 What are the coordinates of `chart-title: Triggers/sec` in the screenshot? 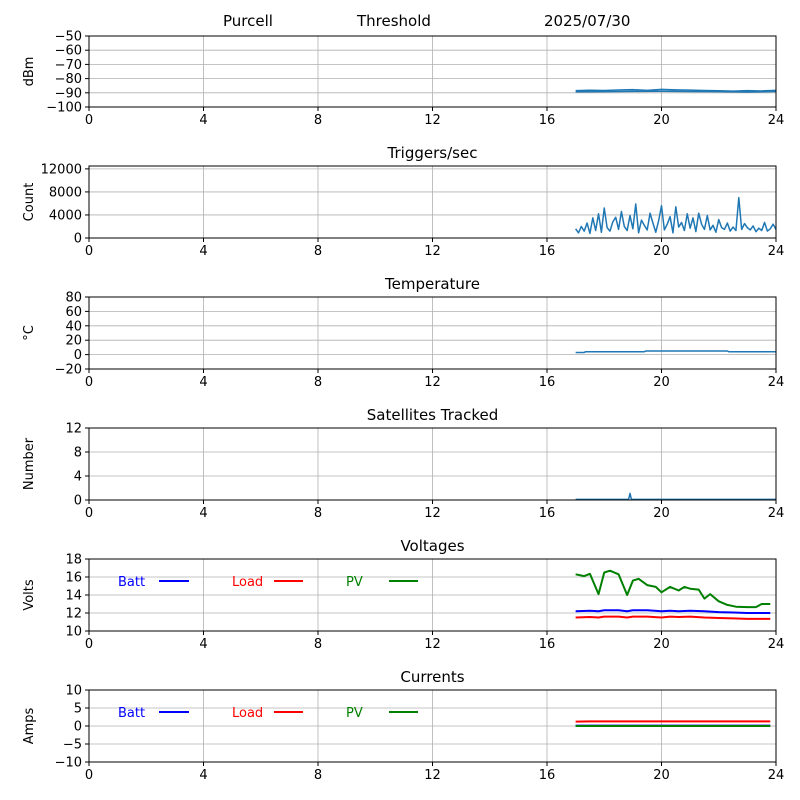 It's located at (432, 153).